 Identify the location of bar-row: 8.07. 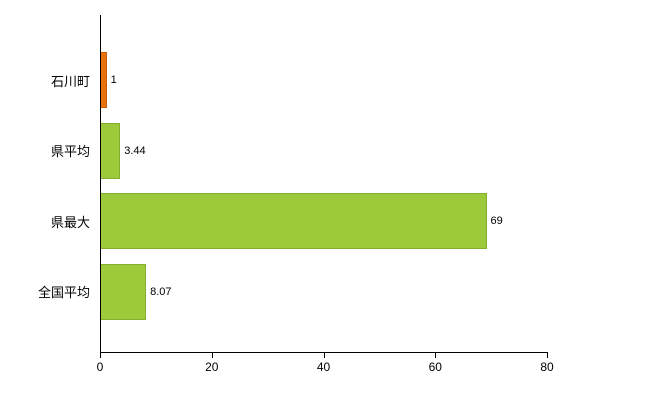
(324, 292).